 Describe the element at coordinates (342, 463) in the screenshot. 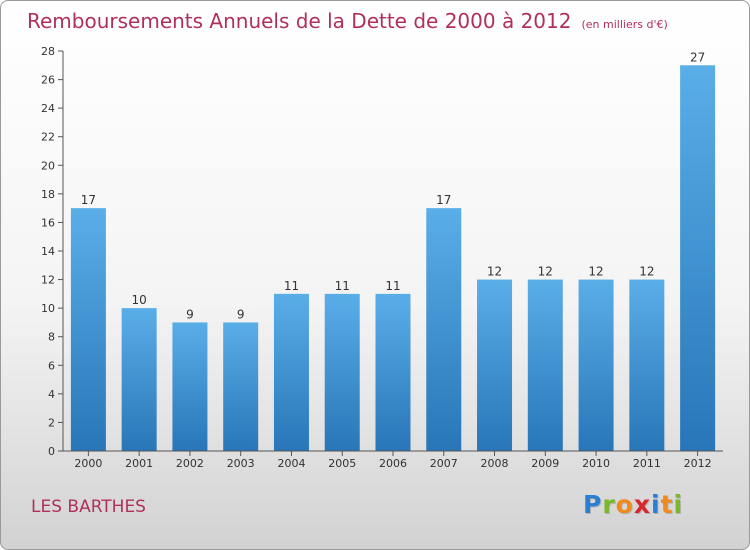

I see `x-tick-label: 2005` at that location.